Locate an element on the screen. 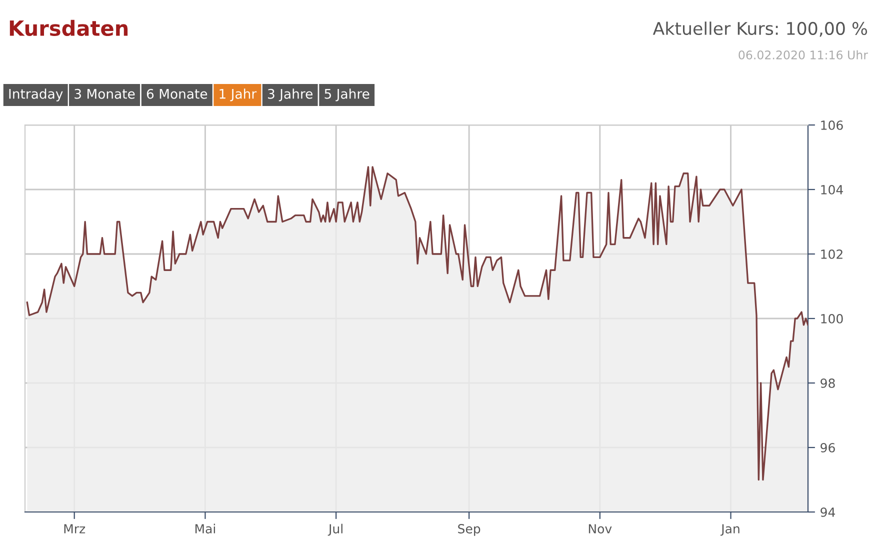  y-tick-label: 94 is located at coordinates (828, 512).